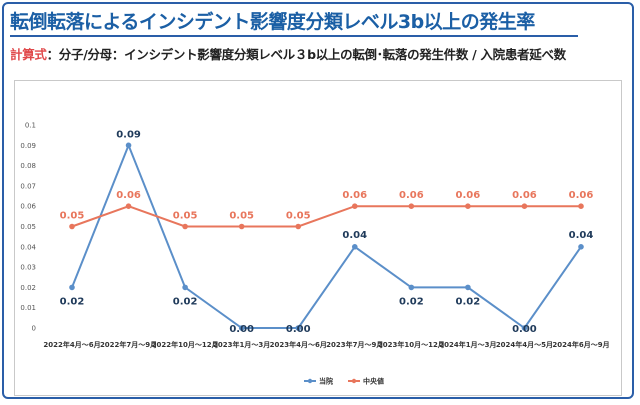  Describe the element at coordinates (272, 22) in the screenshot. I see `page-title: 転倒転落によるインシデント影響度分類レベル3b以上の発生率` at that location.